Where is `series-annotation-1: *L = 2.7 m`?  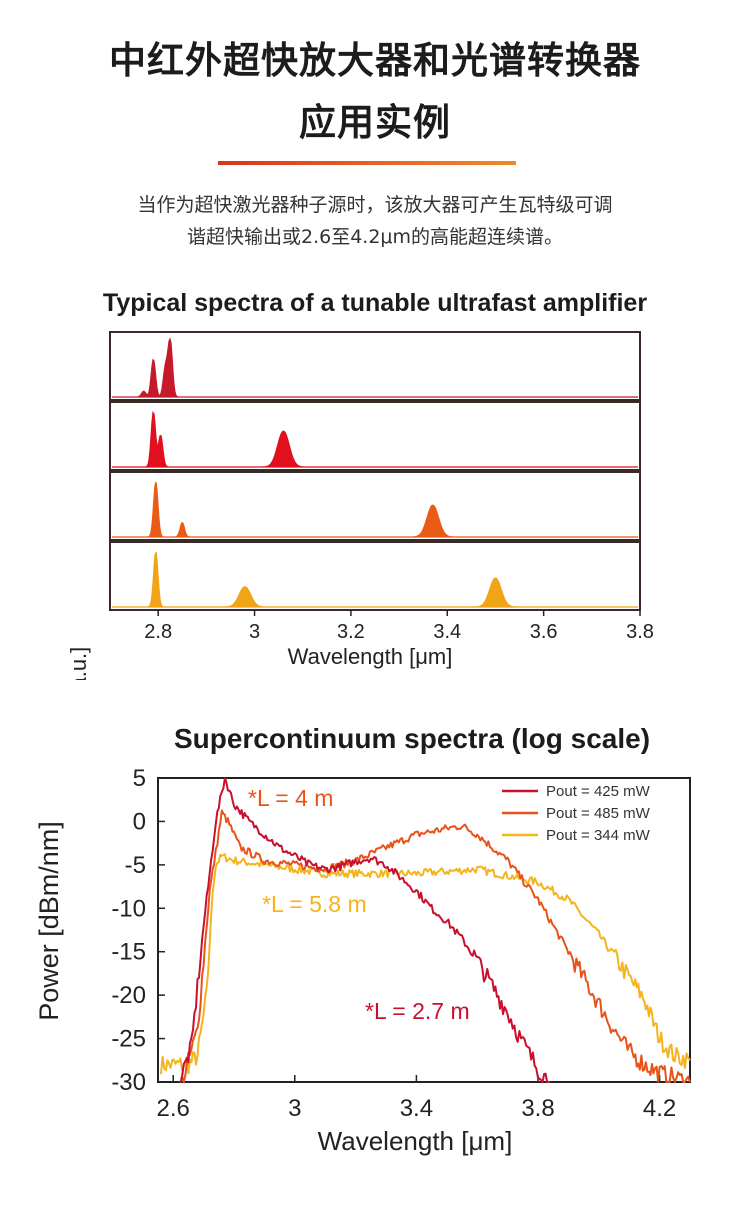 series-annotation-1: *L = 2.7 m is located at coordinates (417, 1011).